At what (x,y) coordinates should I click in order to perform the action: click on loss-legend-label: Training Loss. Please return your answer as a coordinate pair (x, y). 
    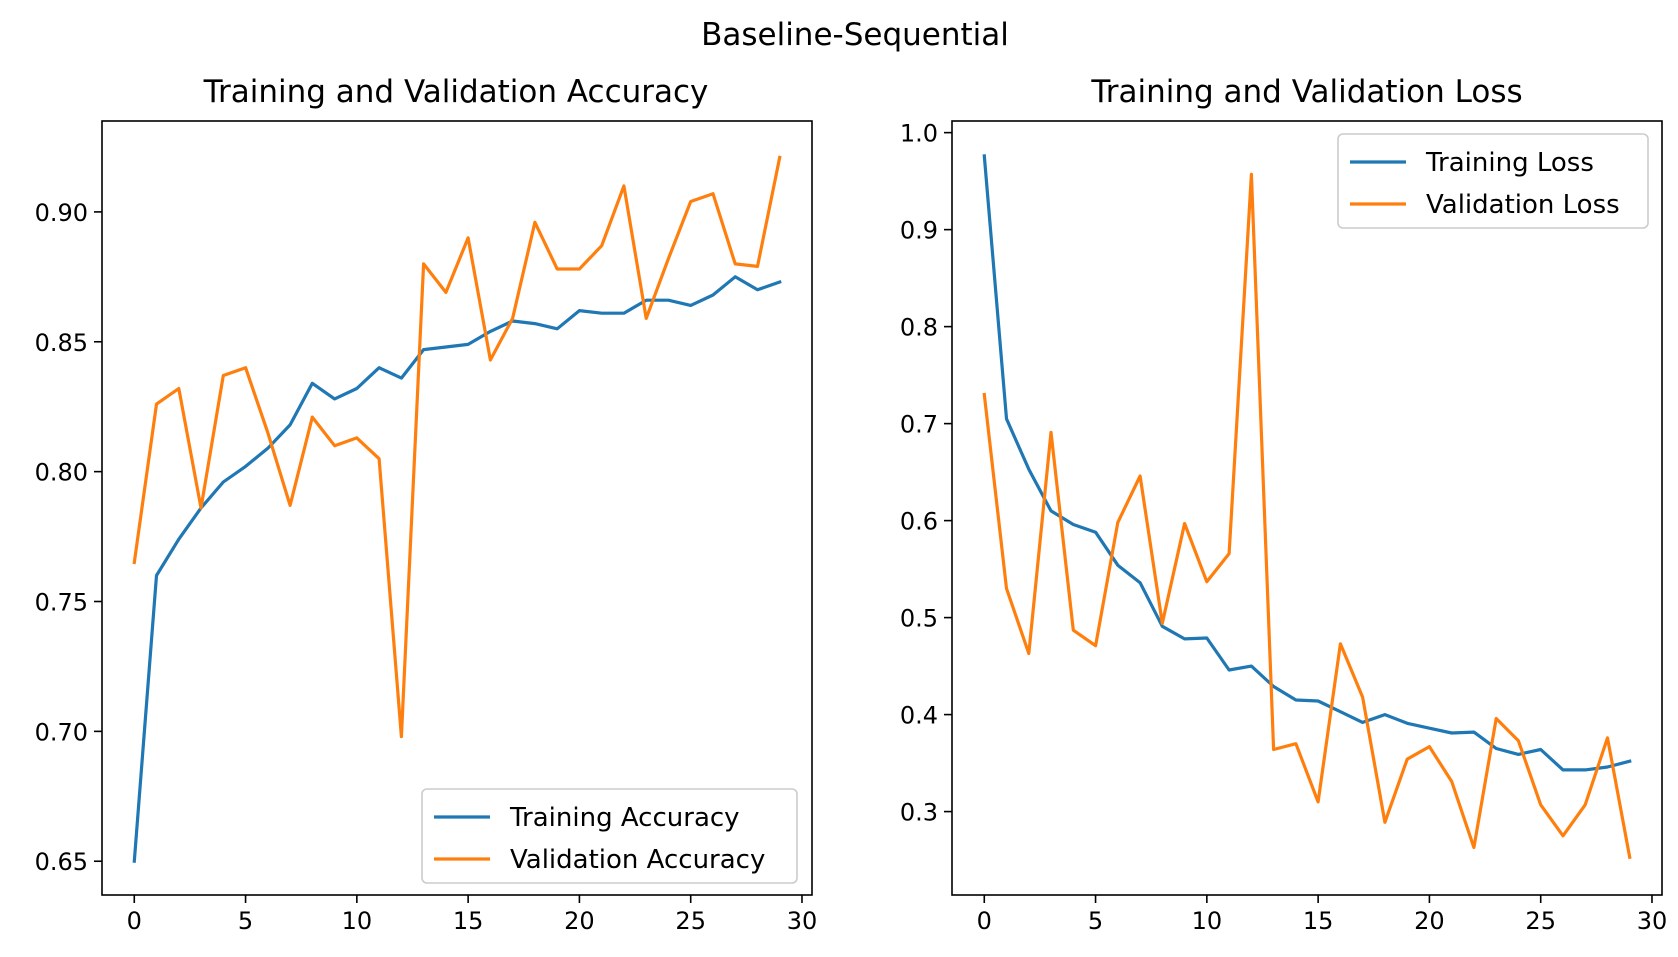
    Looking at the image, I should click on (1509, 163).